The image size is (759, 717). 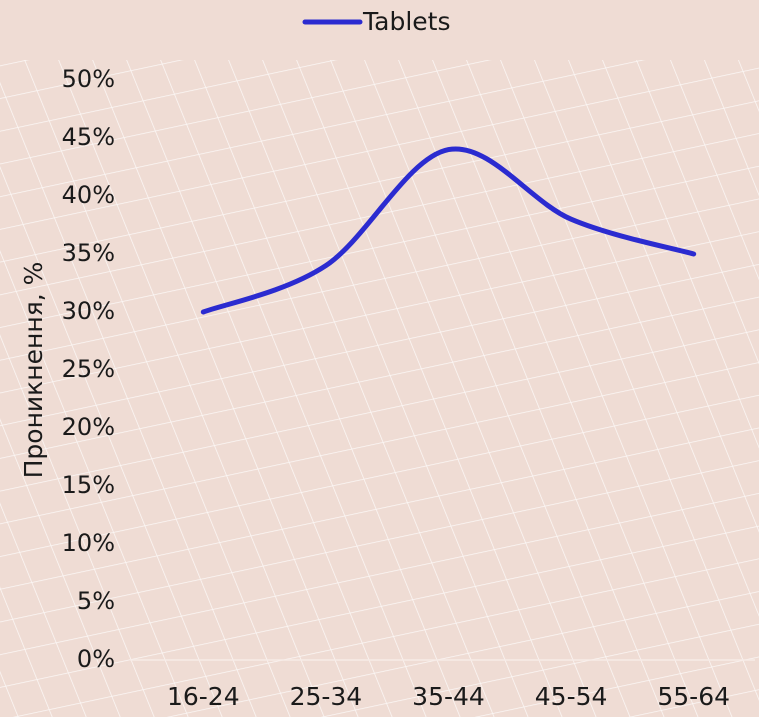 What do you see at coordinates (88, 311) in the screenshot?
I see `y-tick-label: 30%` at bounding box center [88, 311].